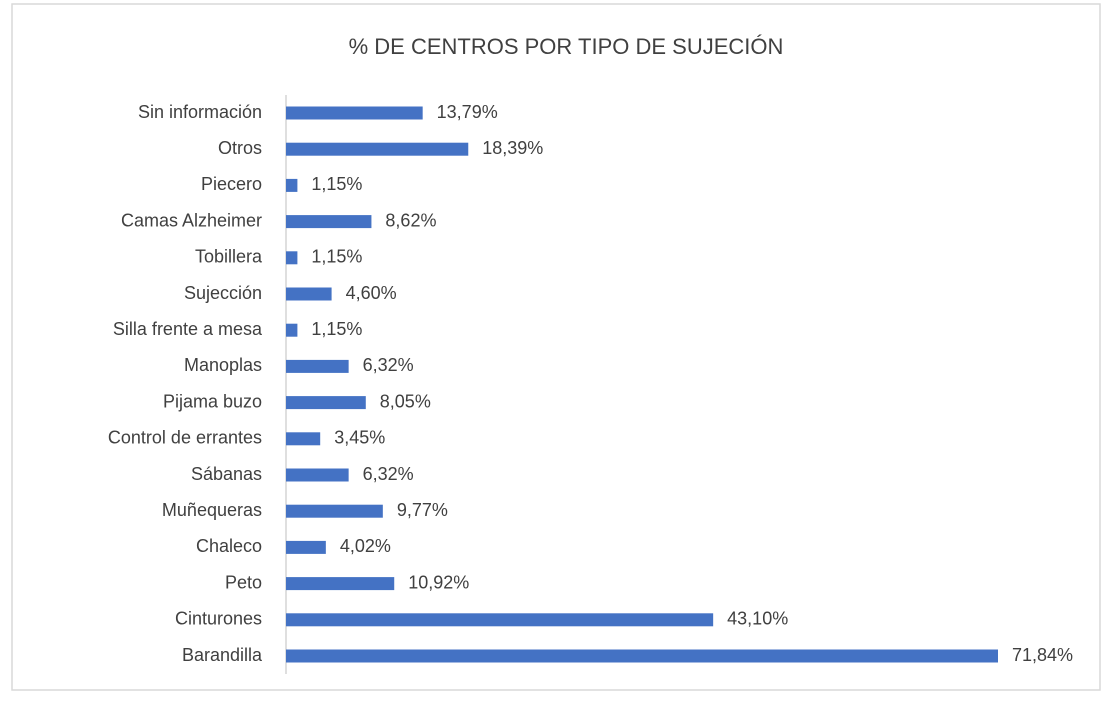 The image size is (1116, 703). Describe the element at coordinates (566, 46) in the screenshot. I see `chart-title: % DE CENTROS POR TIPO DE SUJECIÓN` at that location.